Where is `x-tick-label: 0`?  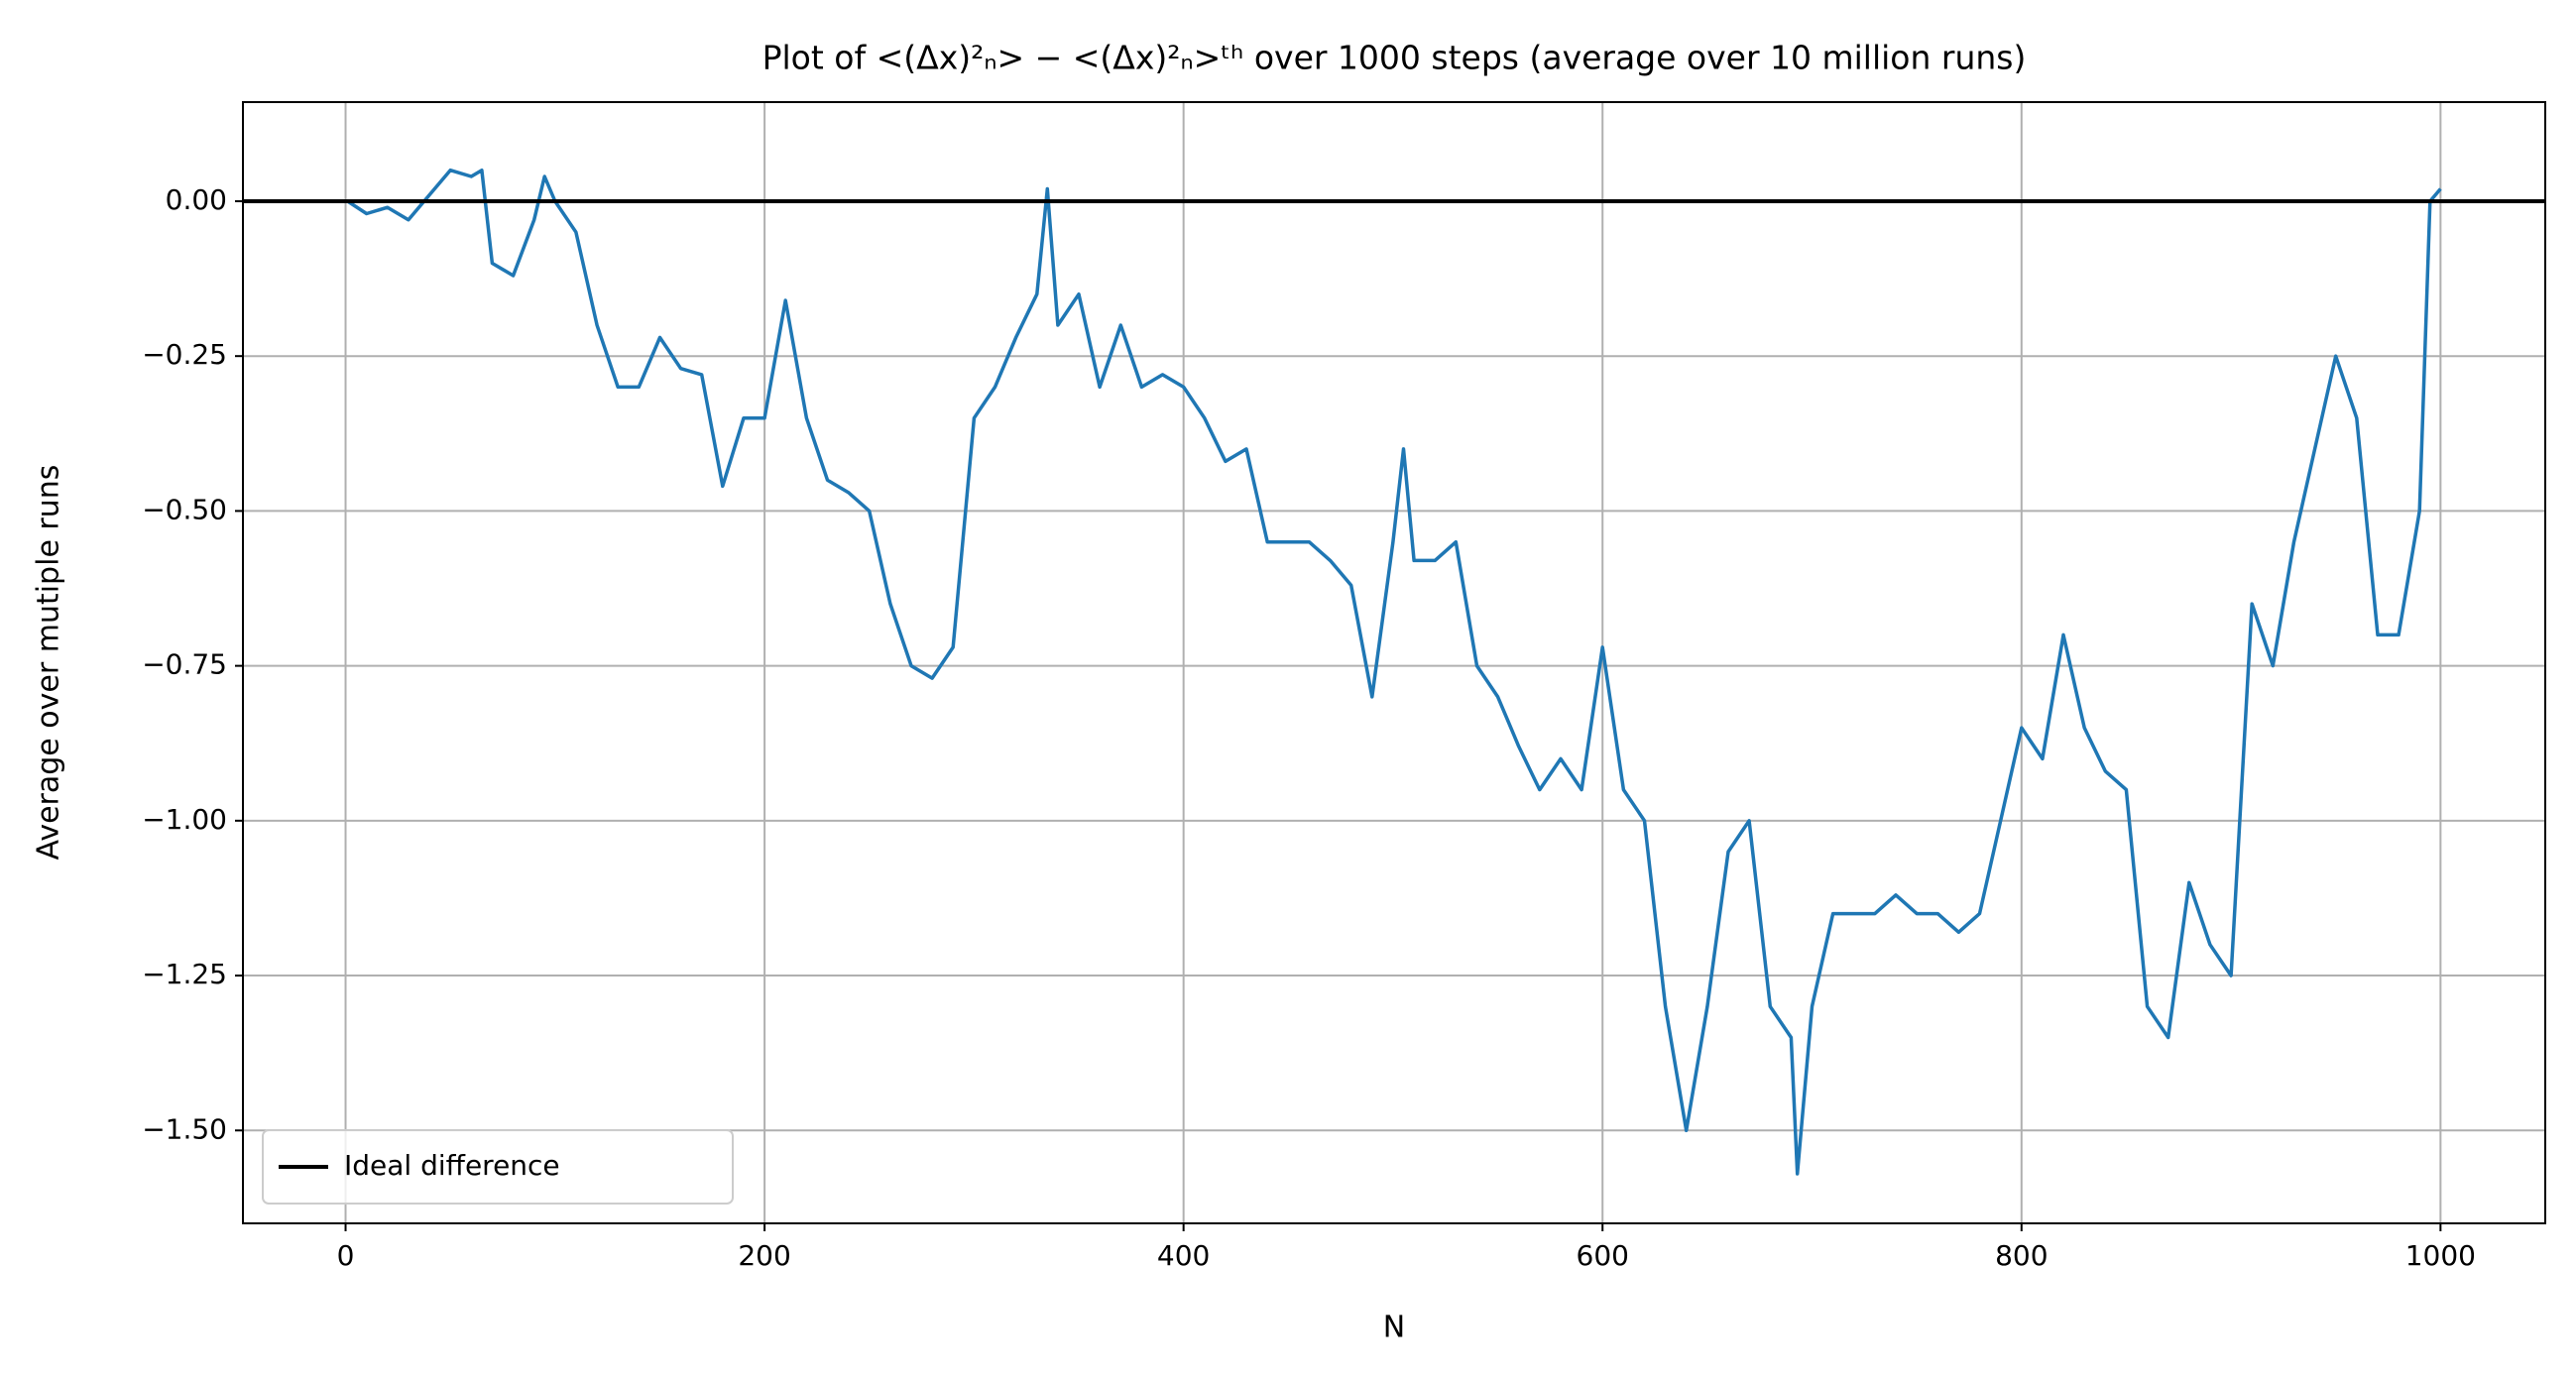
x-tick-label: 0 is located at coordinates (346, 1255).